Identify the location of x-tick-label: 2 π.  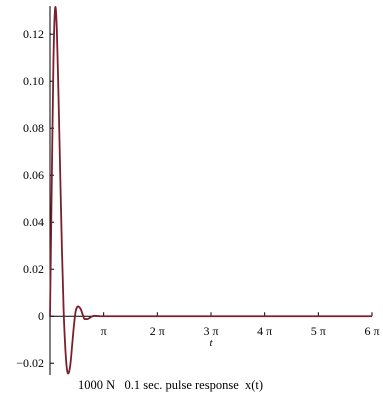
(157, 331).